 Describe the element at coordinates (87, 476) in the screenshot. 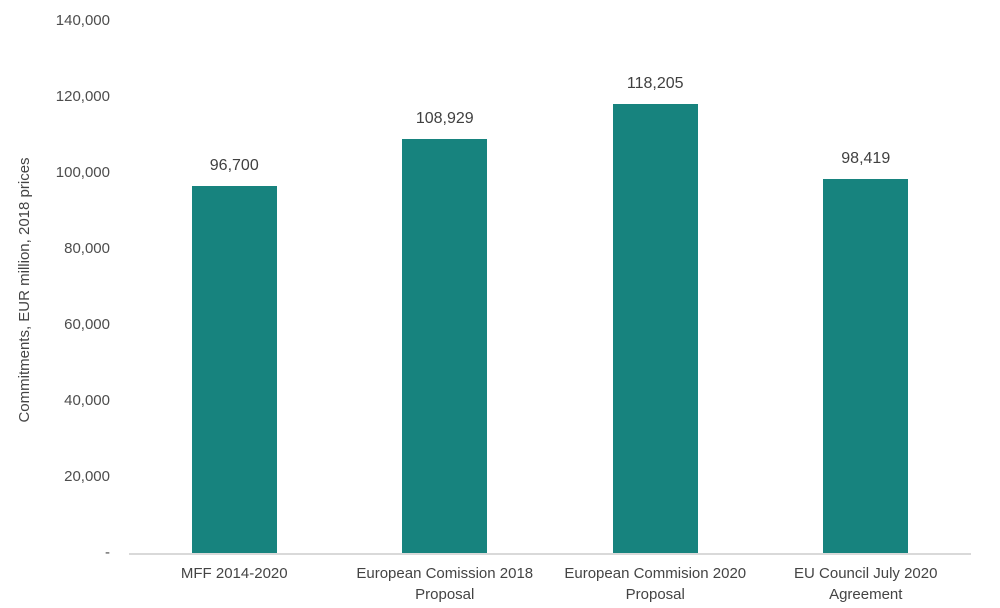

I see `y-tick-label: 20,000` at that location.